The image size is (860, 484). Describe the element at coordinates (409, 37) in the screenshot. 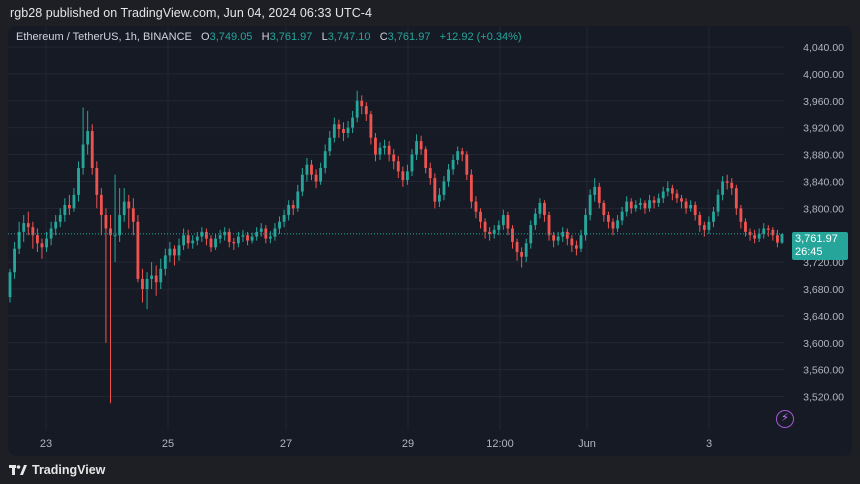

I see `legend-close-value: 3,761.97` at that location.